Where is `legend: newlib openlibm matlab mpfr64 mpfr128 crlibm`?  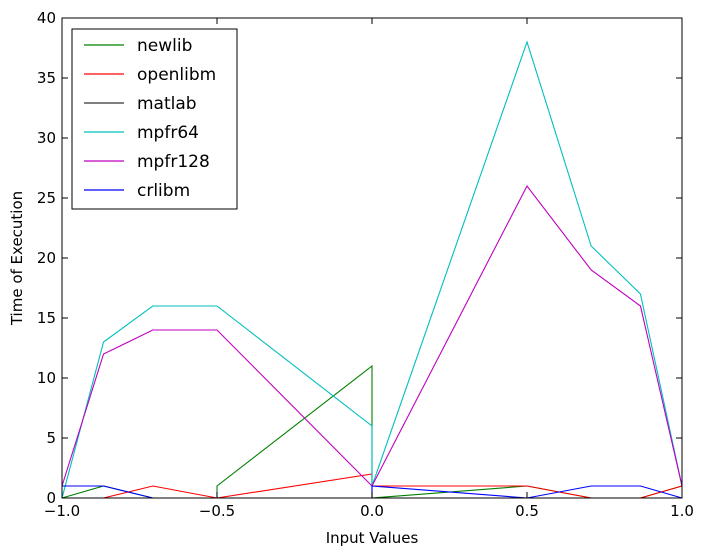 legend: newlib openlibm matlab mpfr64 mpfr128 crlibm is located at coordinates (154, 119).